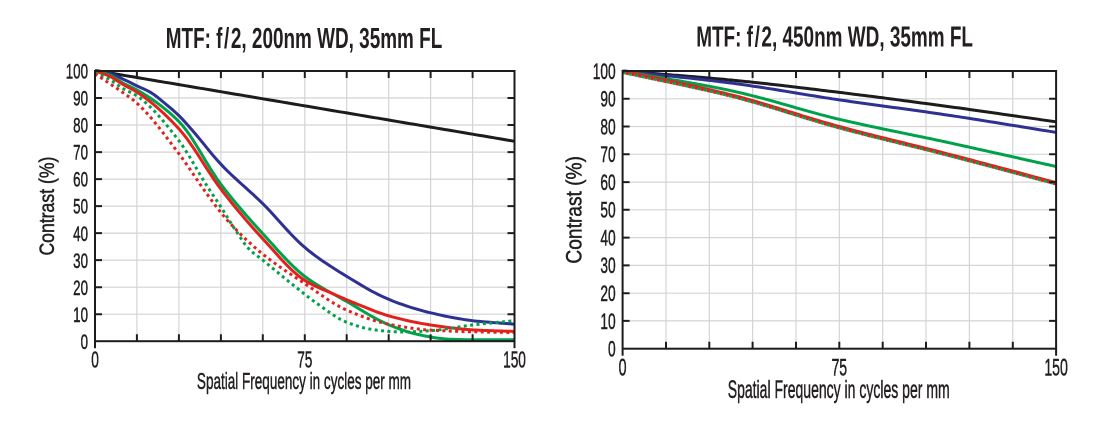 The height and width of the screenshot is (421, 1112). Describe the element at coordinates (834, 38) in the screenshot. I see `svg-text: MTF: f / 2, 450nm WD, 35mm FL` at that location.